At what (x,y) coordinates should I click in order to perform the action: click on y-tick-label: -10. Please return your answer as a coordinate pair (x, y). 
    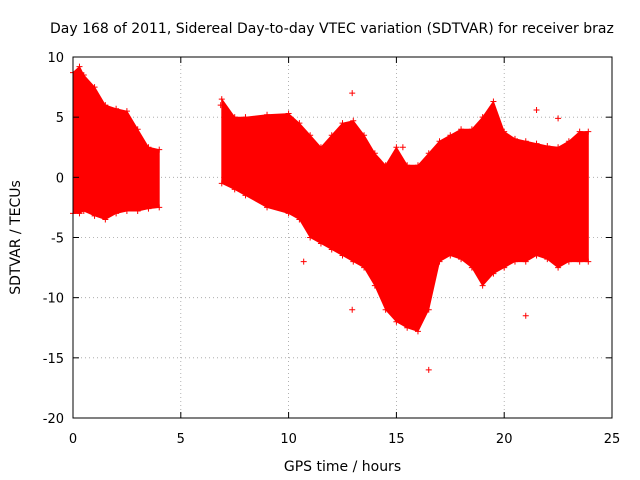
    Looking at the image, I should click on (53, 299).